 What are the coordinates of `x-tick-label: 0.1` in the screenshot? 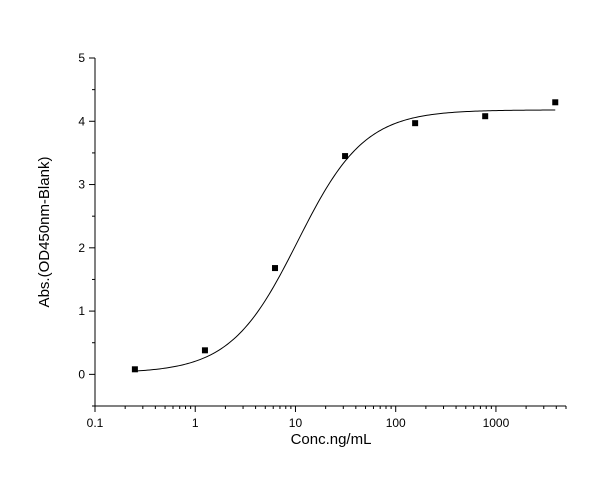 It's located at (95, 423).